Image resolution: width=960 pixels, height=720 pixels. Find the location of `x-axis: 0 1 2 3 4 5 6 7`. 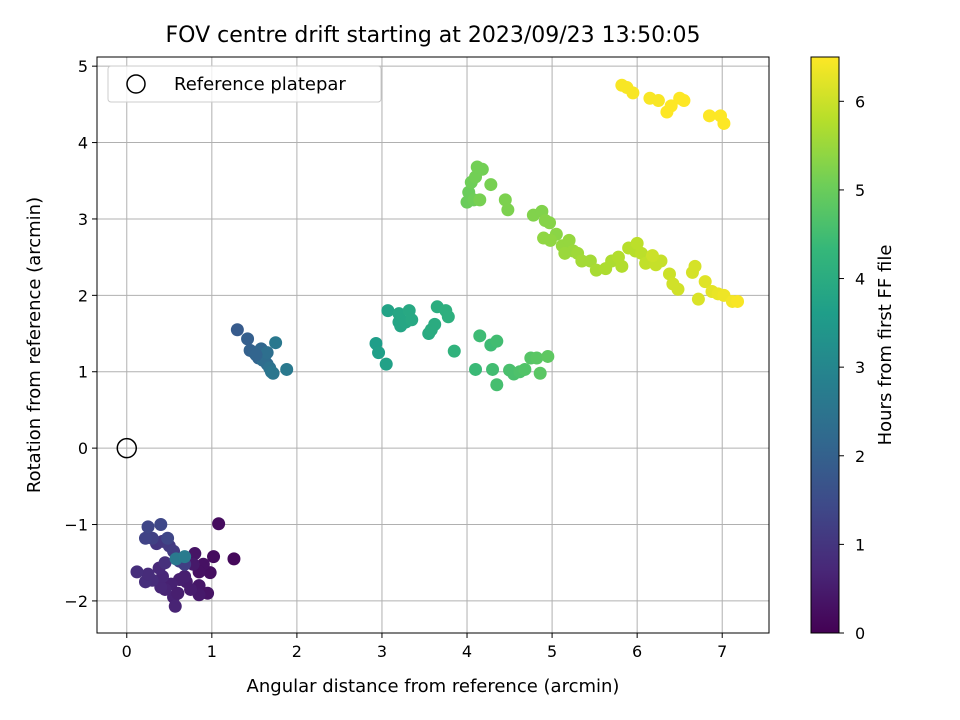

x-axis: 0 1 2 3 4 5 6 7 is located at coordinates (424, 647).